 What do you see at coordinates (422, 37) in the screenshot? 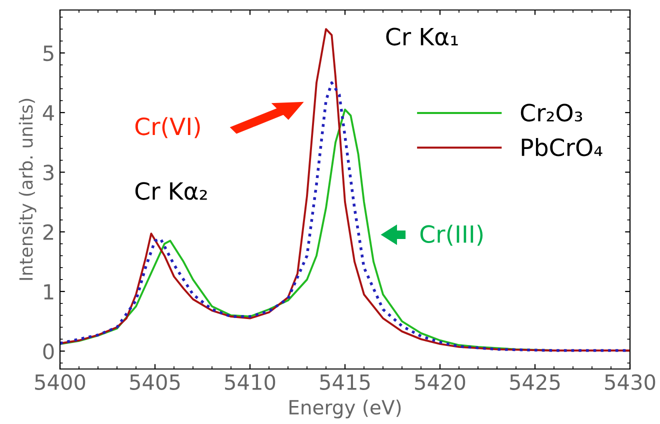
I see `annotation: Cr Kα₁` at bounding box center [422, 37].